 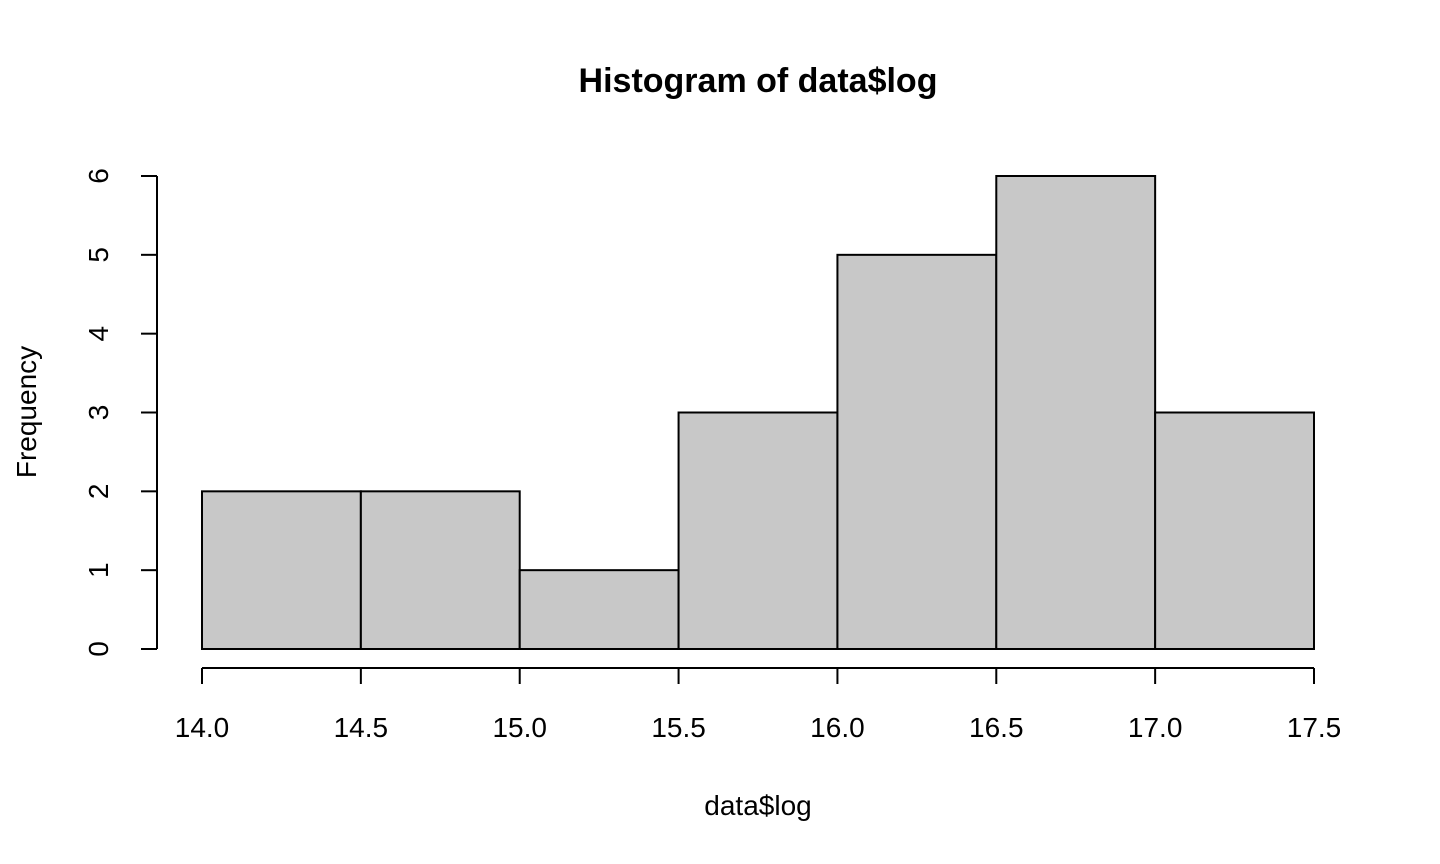 What do you see at coordinates (98, 255) in the screenshot?
I see `y-tick-label: 5` at bounding box center [98, 255].